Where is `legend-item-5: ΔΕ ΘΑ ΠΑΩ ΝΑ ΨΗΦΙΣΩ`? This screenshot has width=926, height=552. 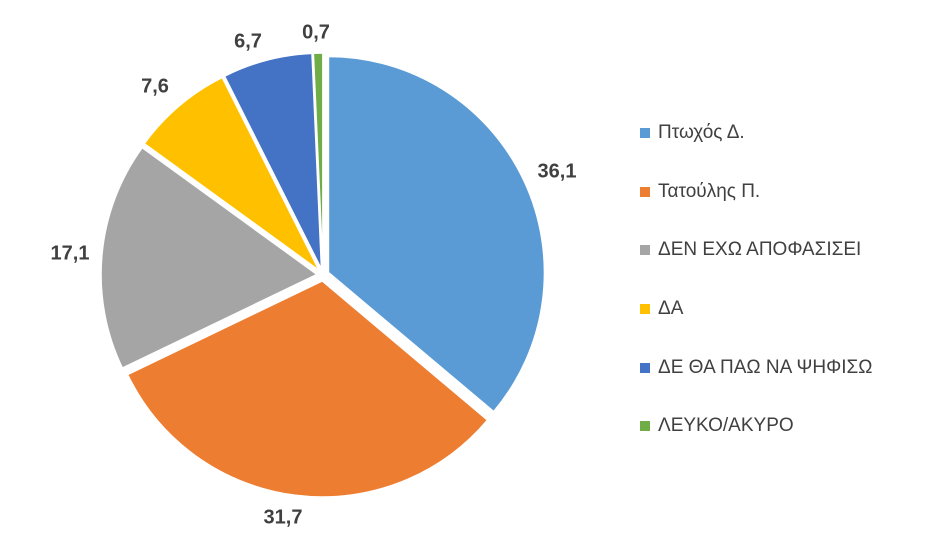
legend-item-5: ΔΕ ΘΑ ΠΑΩ ΝΑ ΨΗΦΙΣΩ is located at coordinates (780, 367).